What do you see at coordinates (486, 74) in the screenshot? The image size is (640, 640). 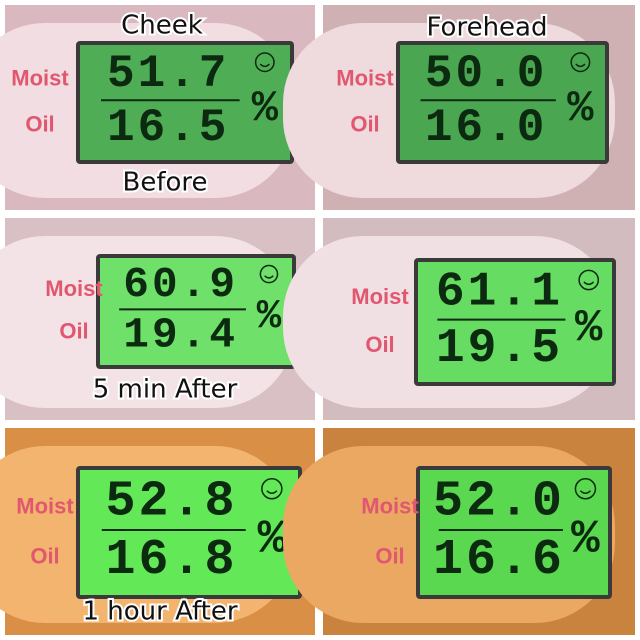 I see `moist-reading: 50.0` at bounding box center [486, 74].